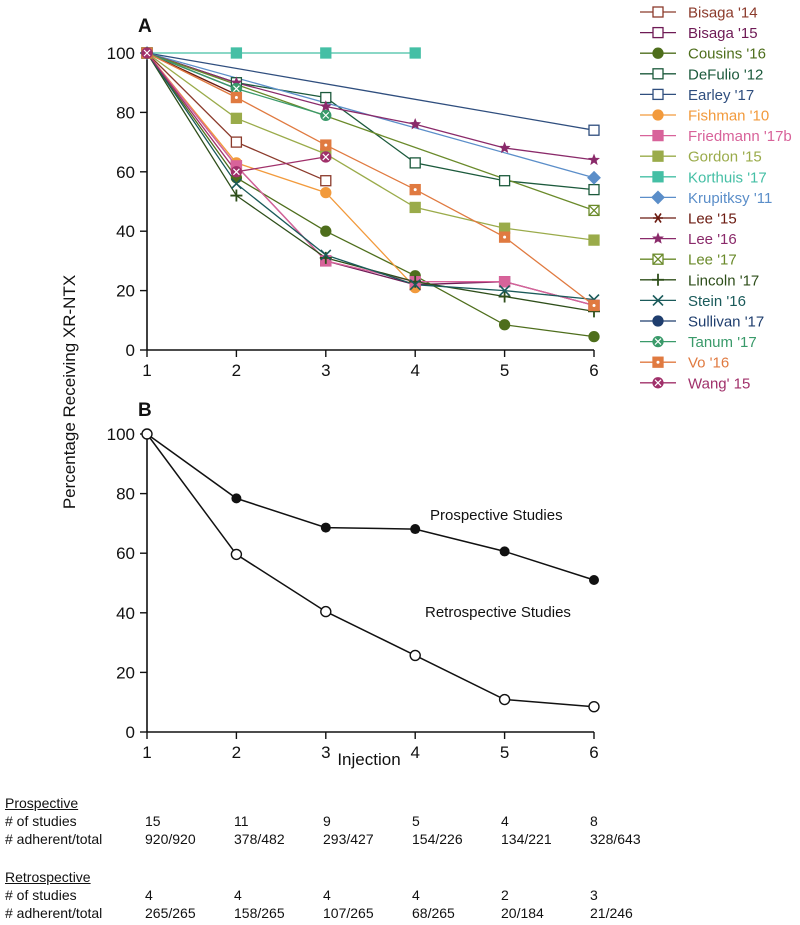  What do you see at coordinates (145, 410) in the screenshot?
I see `panel-b-letter: B` at bounding box center [145, 410].